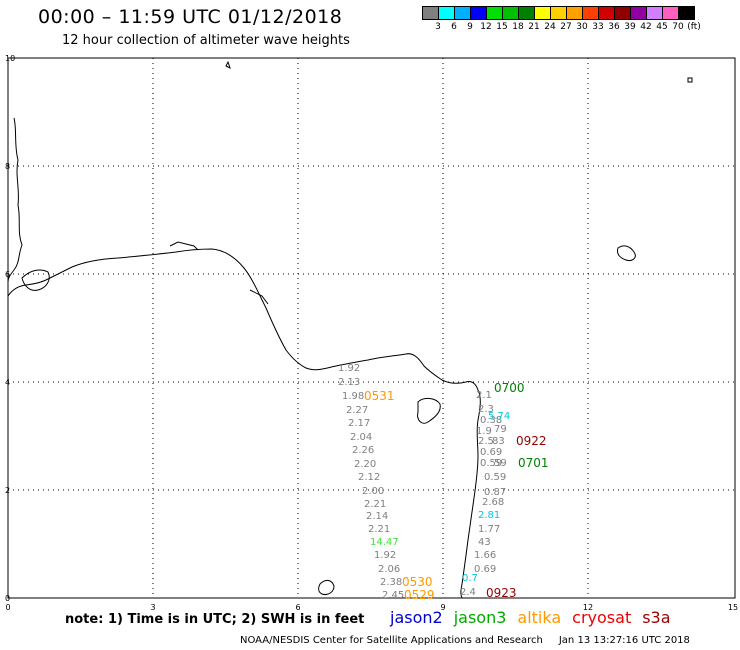 Image resolution: width=740 pixels, height=650 pixels. Describe the element at coordinates (365, 464) in the screenshot. I see `wave-height-label: 2.20` at that location.